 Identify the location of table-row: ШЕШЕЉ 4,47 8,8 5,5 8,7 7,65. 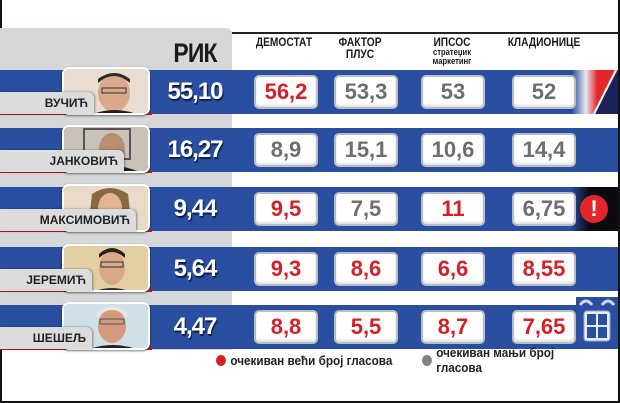
(309, 323).